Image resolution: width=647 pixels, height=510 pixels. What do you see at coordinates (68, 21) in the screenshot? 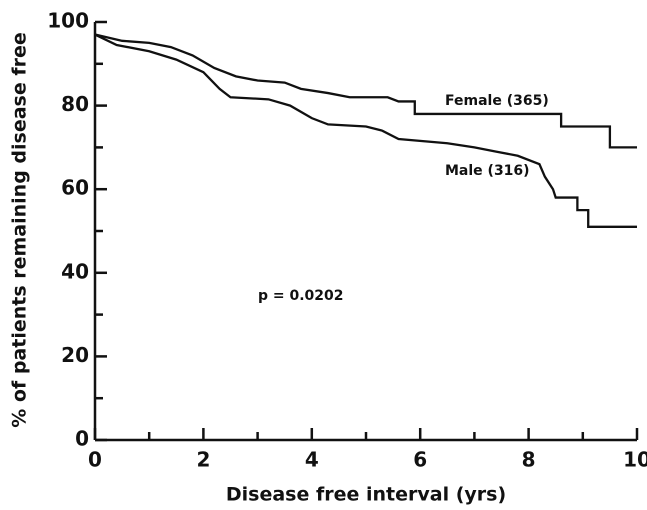
I see `y-tick-label: 100` at bounding box center [68, 21].